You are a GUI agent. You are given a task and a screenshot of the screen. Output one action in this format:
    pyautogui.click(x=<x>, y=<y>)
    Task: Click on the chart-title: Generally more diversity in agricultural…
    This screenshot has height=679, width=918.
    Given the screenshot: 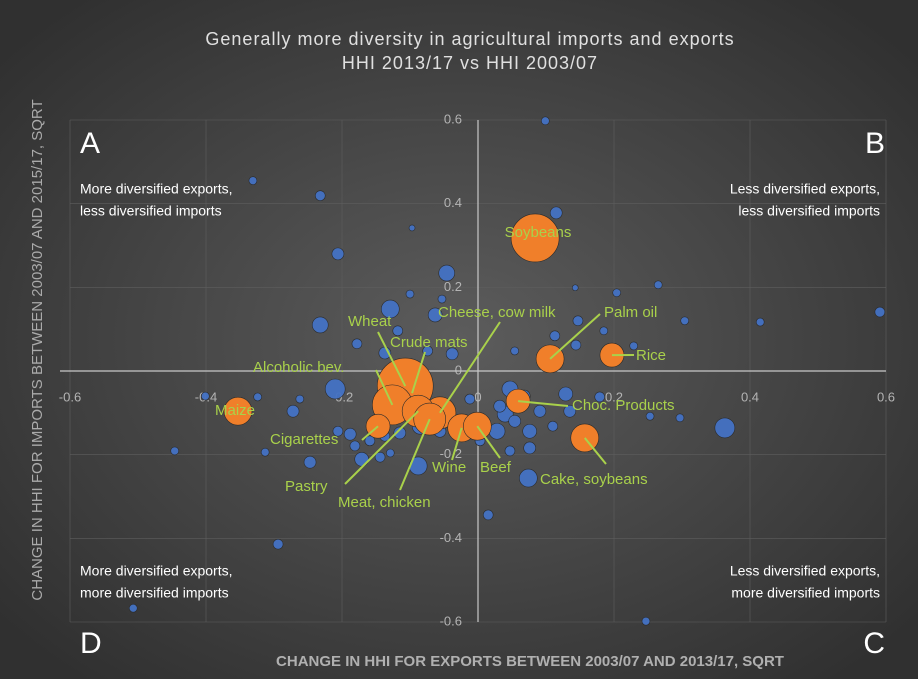 What is the action you would take?
    pyautogui.click(x=469, y=39)
    